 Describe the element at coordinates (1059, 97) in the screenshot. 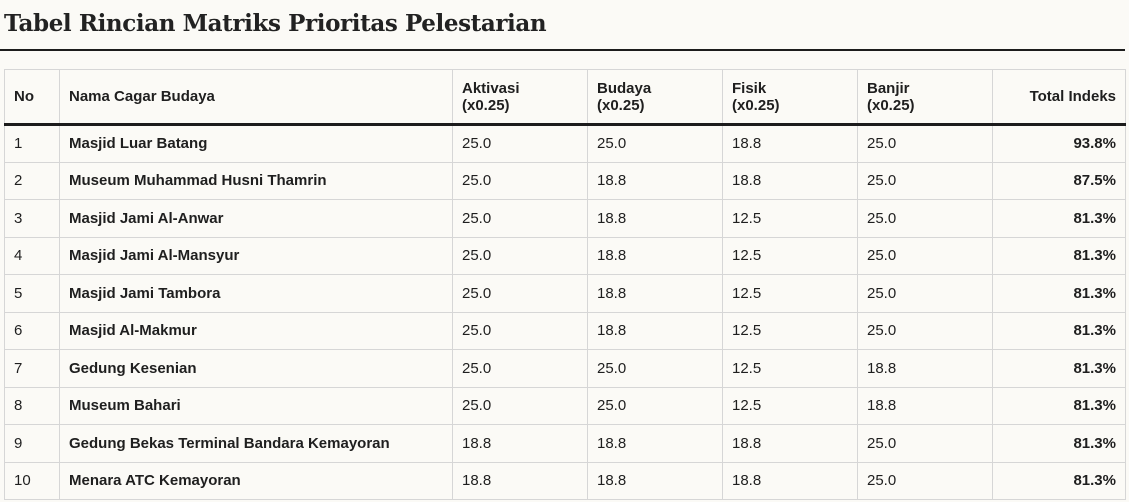

I see `header-total-indeks: Total Indeks` at that location.